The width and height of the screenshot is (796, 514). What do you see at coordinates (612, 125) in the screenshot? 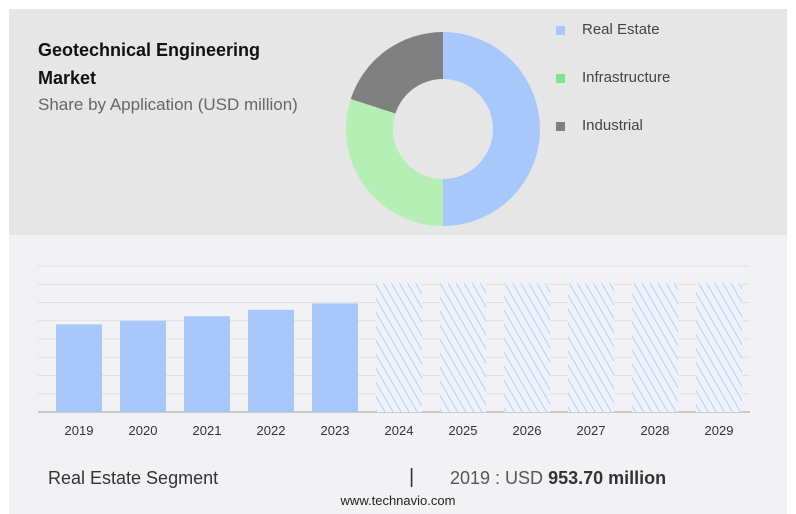
I see `legend-label: Industrial` at bounding box center [612, 125].